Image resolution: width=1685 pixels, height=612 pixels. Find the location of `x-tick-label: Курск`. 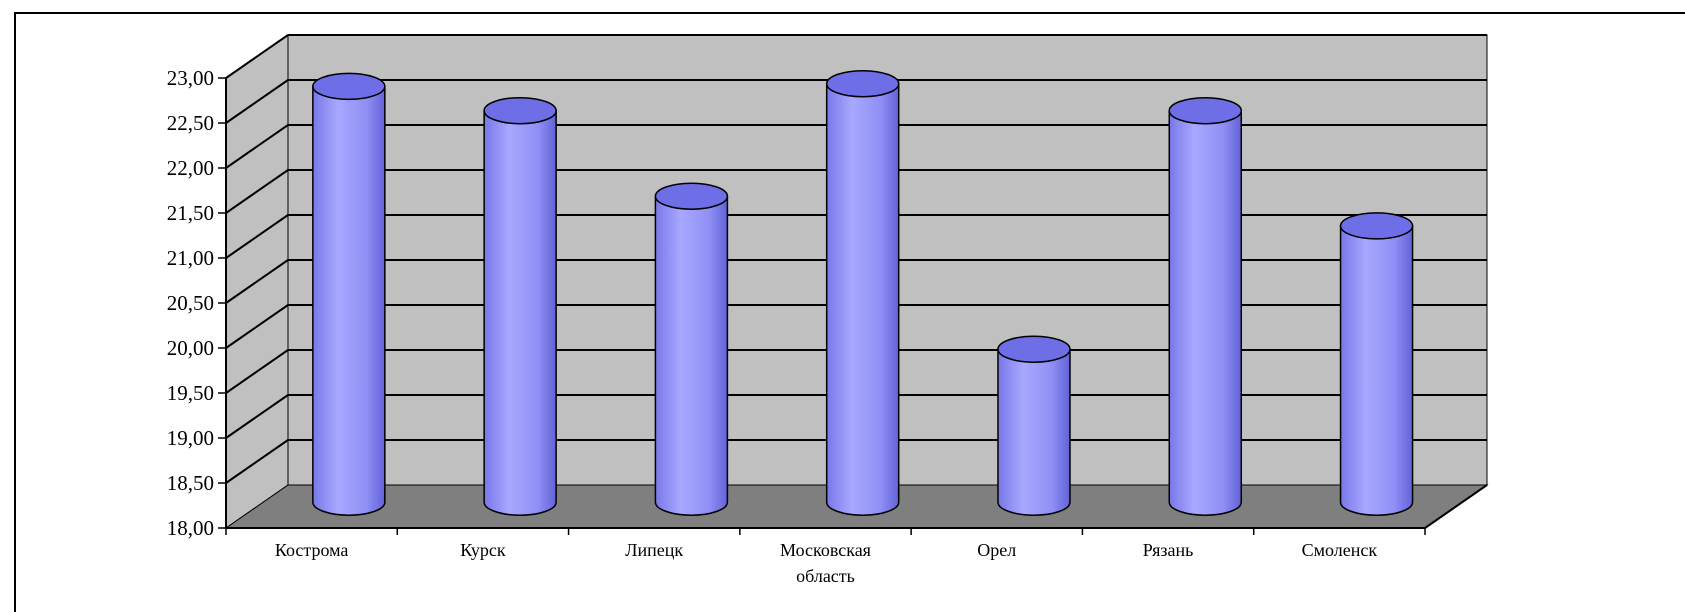

x-tick-label: Курск is located at coordinates (483, 550).